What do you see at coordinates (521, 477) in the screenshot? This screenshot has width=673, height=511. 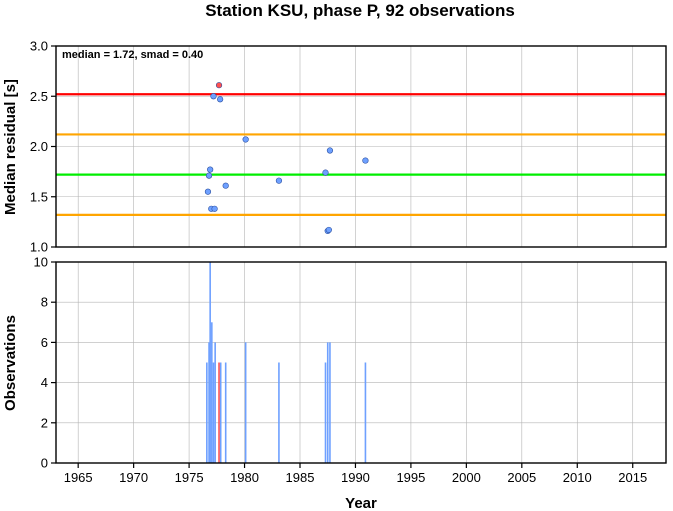 I see `year-x-tick-label: 2005` at bounding box center [521, 477].